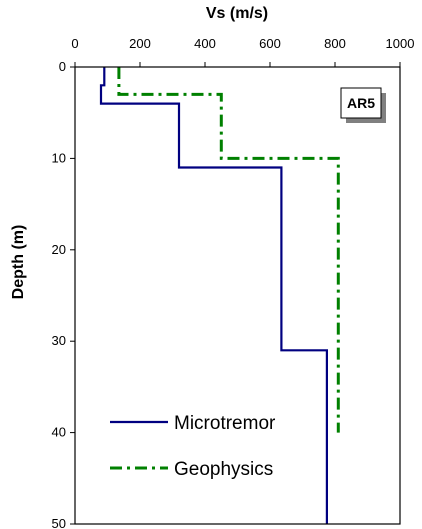 This screenshot has width=422, height=529. I want to click on y-tick-label-30: 30, so click(59, 340).